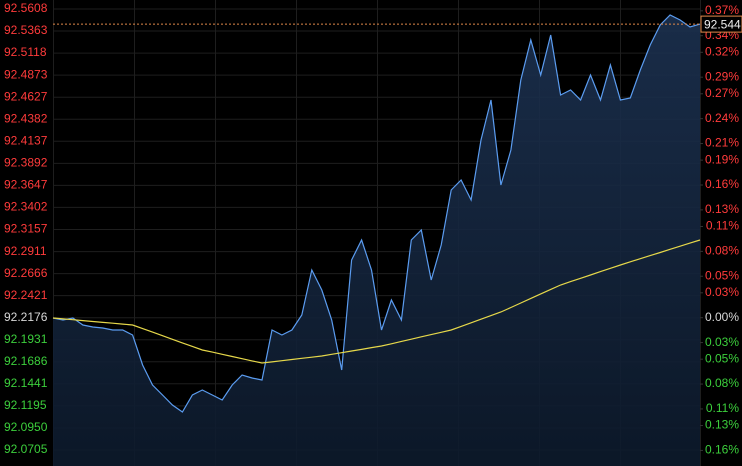 The image size is (742, 466). Describe the element at coordinates (26, 427) in the screenshot. I see `y-tick-label: 92.0950` at that location.